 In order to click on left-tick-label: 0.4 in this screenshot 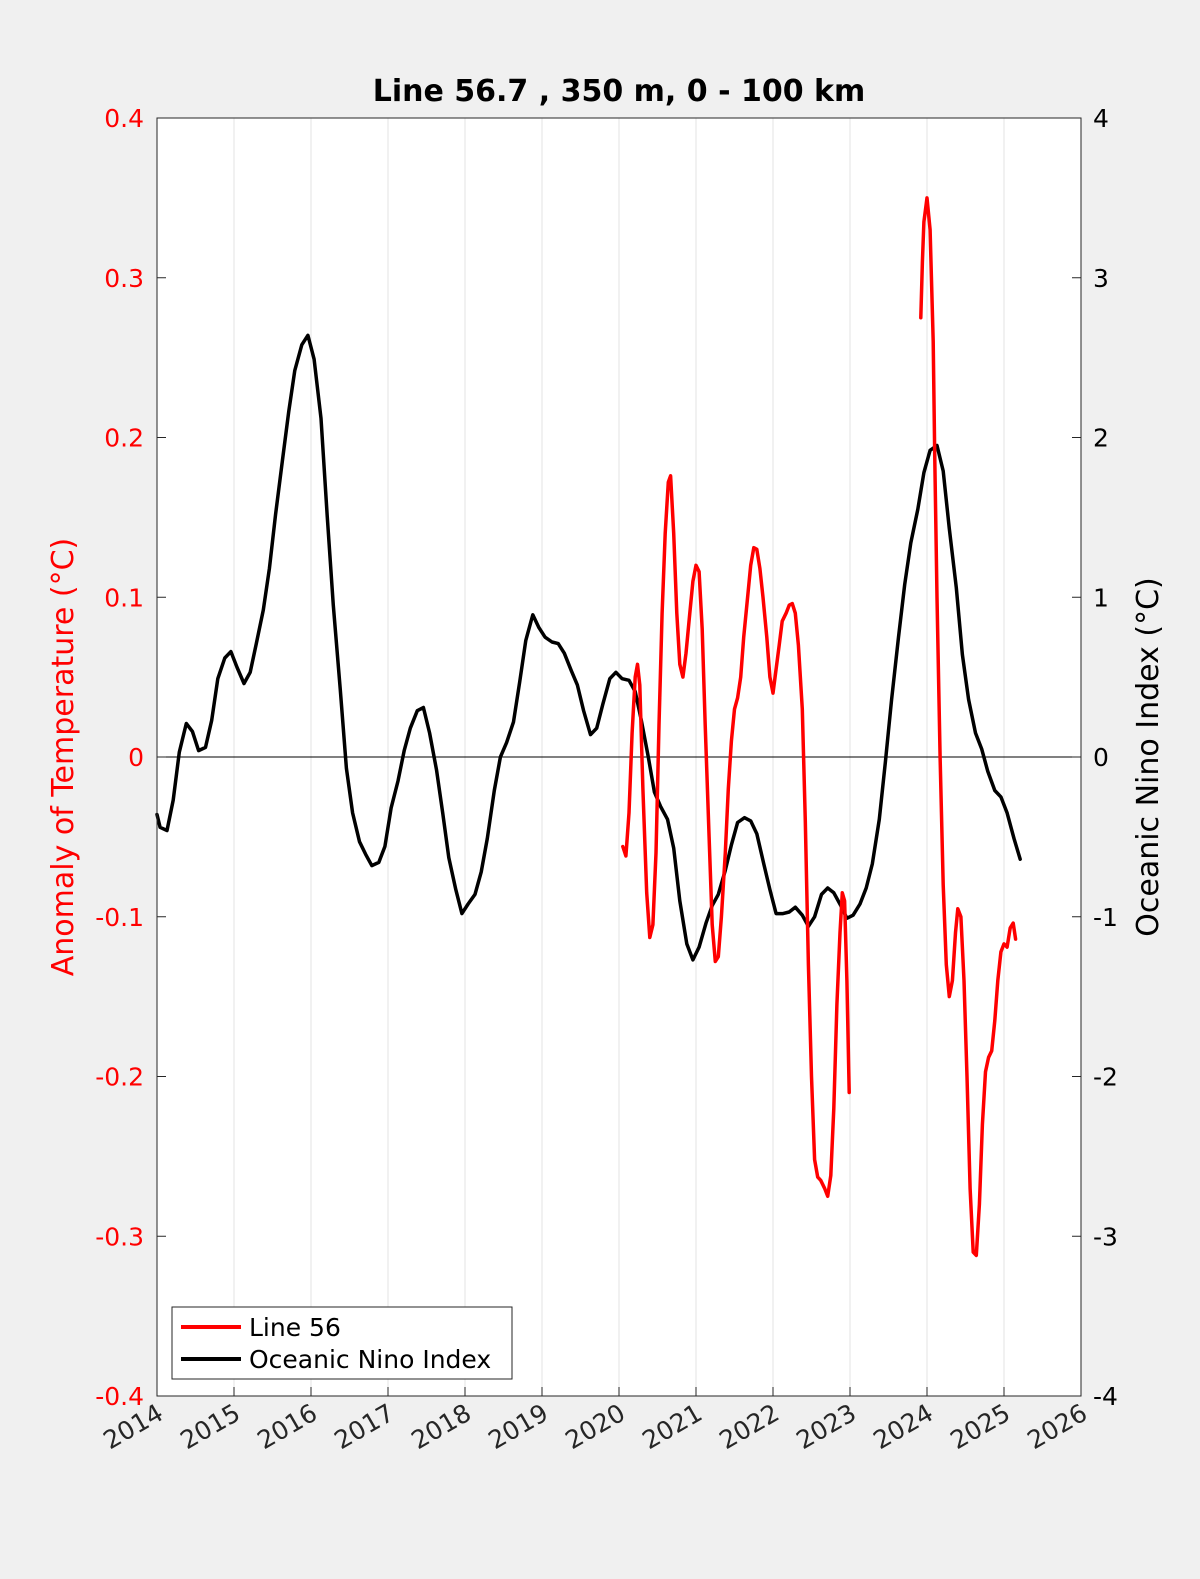, I will do `click(124, 118)`.